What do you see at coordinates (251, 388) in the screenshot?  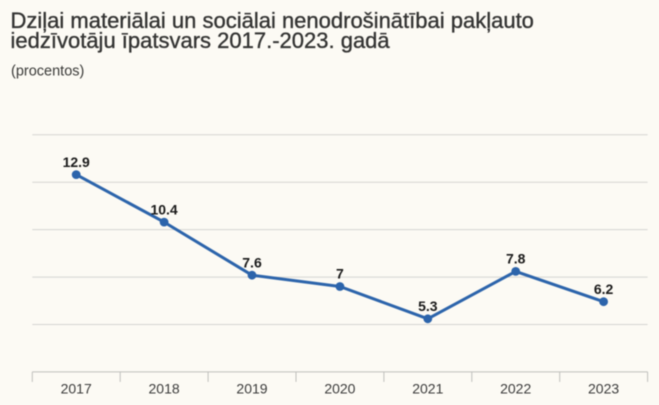 I see `svg-text: 2019` at bounding box center [251, 388].